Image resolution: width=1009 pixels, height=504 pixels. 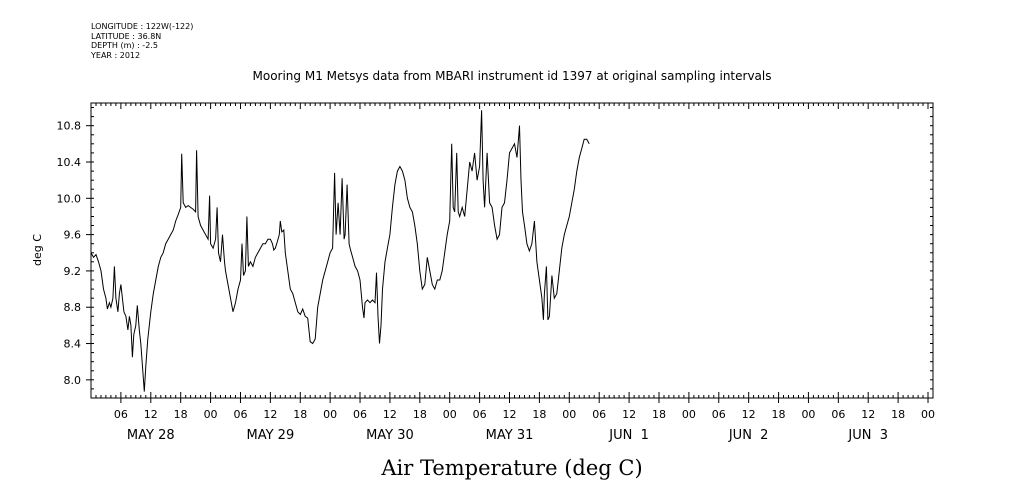 What do you see at coordinates (73, 344) in the screenshot?
I see `y-tick-label: 8.4` at bounding box center [73, 344].